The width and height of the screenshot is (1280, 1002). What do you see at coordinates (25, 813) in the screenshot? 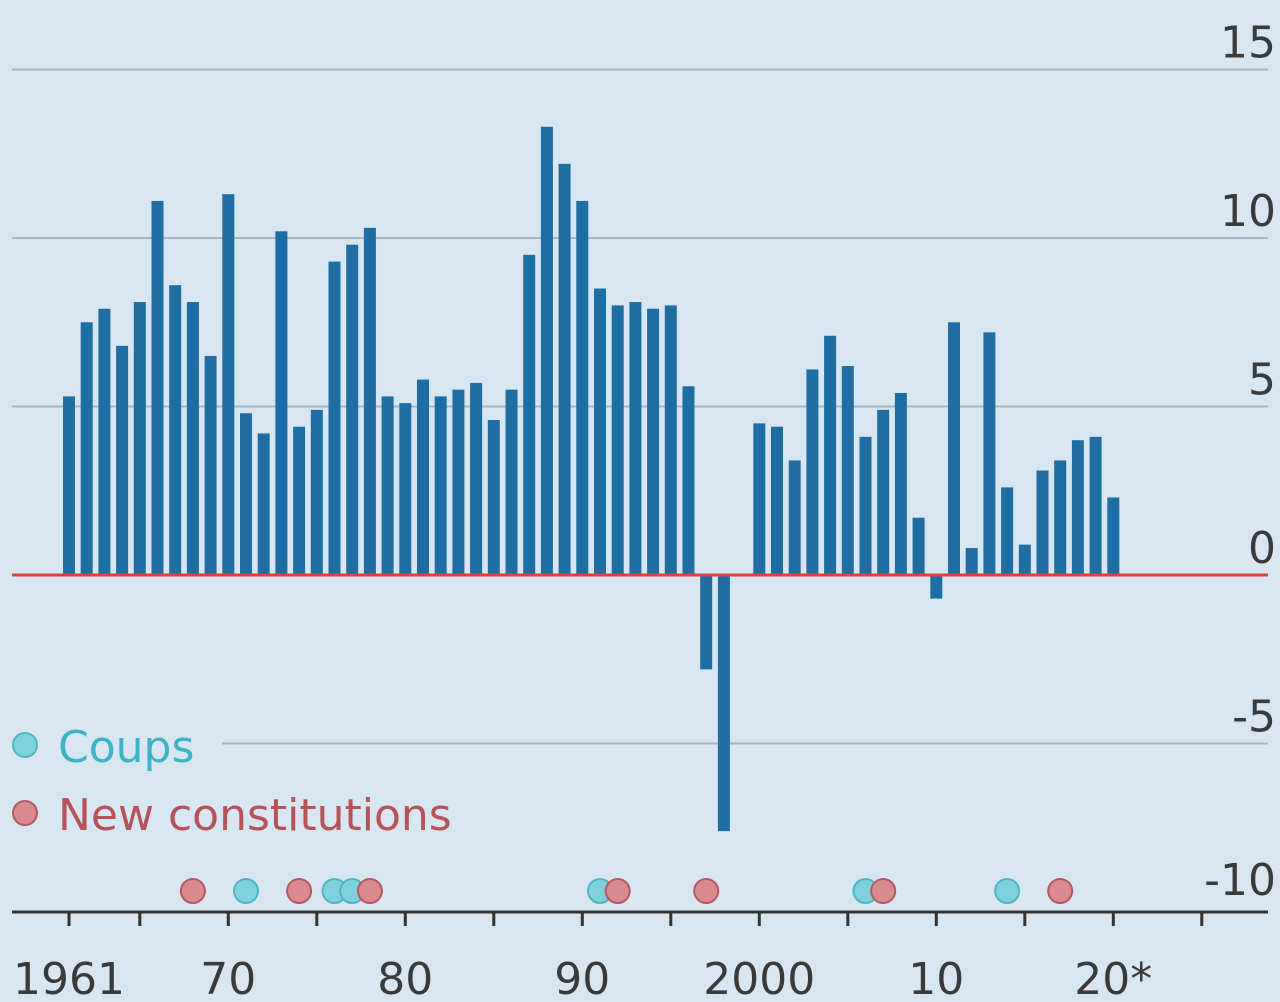
I see `legend-new-constitutions-dot` at bounding box center [25, 813].